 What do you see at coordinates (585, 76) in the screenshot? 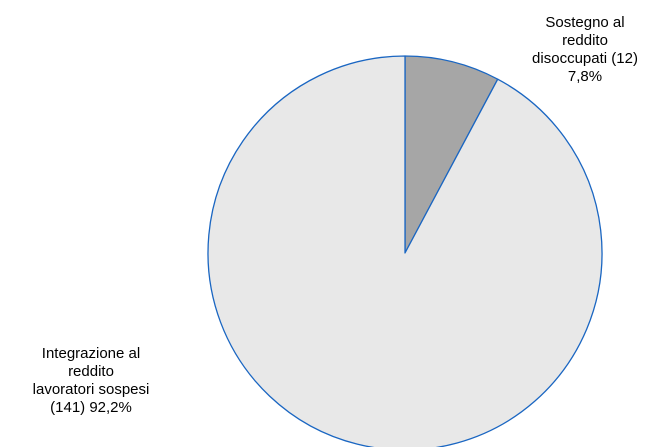
I see `pie-slice-label-line: 7,8%` at bounding box center [585, 76].